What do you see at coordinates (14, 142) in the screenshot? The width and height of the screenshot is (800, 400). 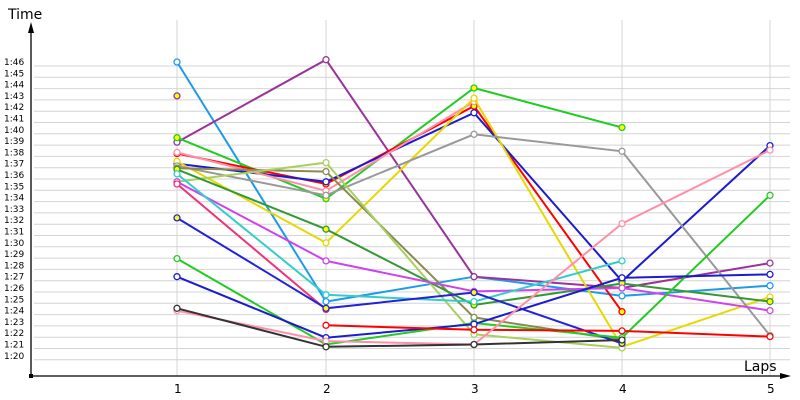 I see `y-tick-label: 1:39` at bounding box center [14, 142].